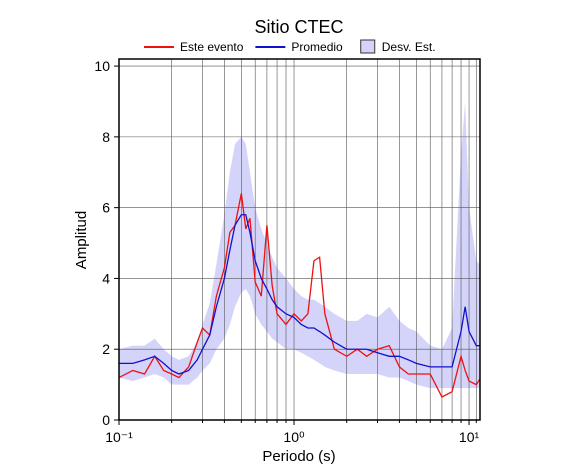 This screenshot has height=475, width=586. What do you see at coordinates (81, 240) in the screenshot?
I see `y-axis-label: Amplitud` at bounding box center [81, 240].